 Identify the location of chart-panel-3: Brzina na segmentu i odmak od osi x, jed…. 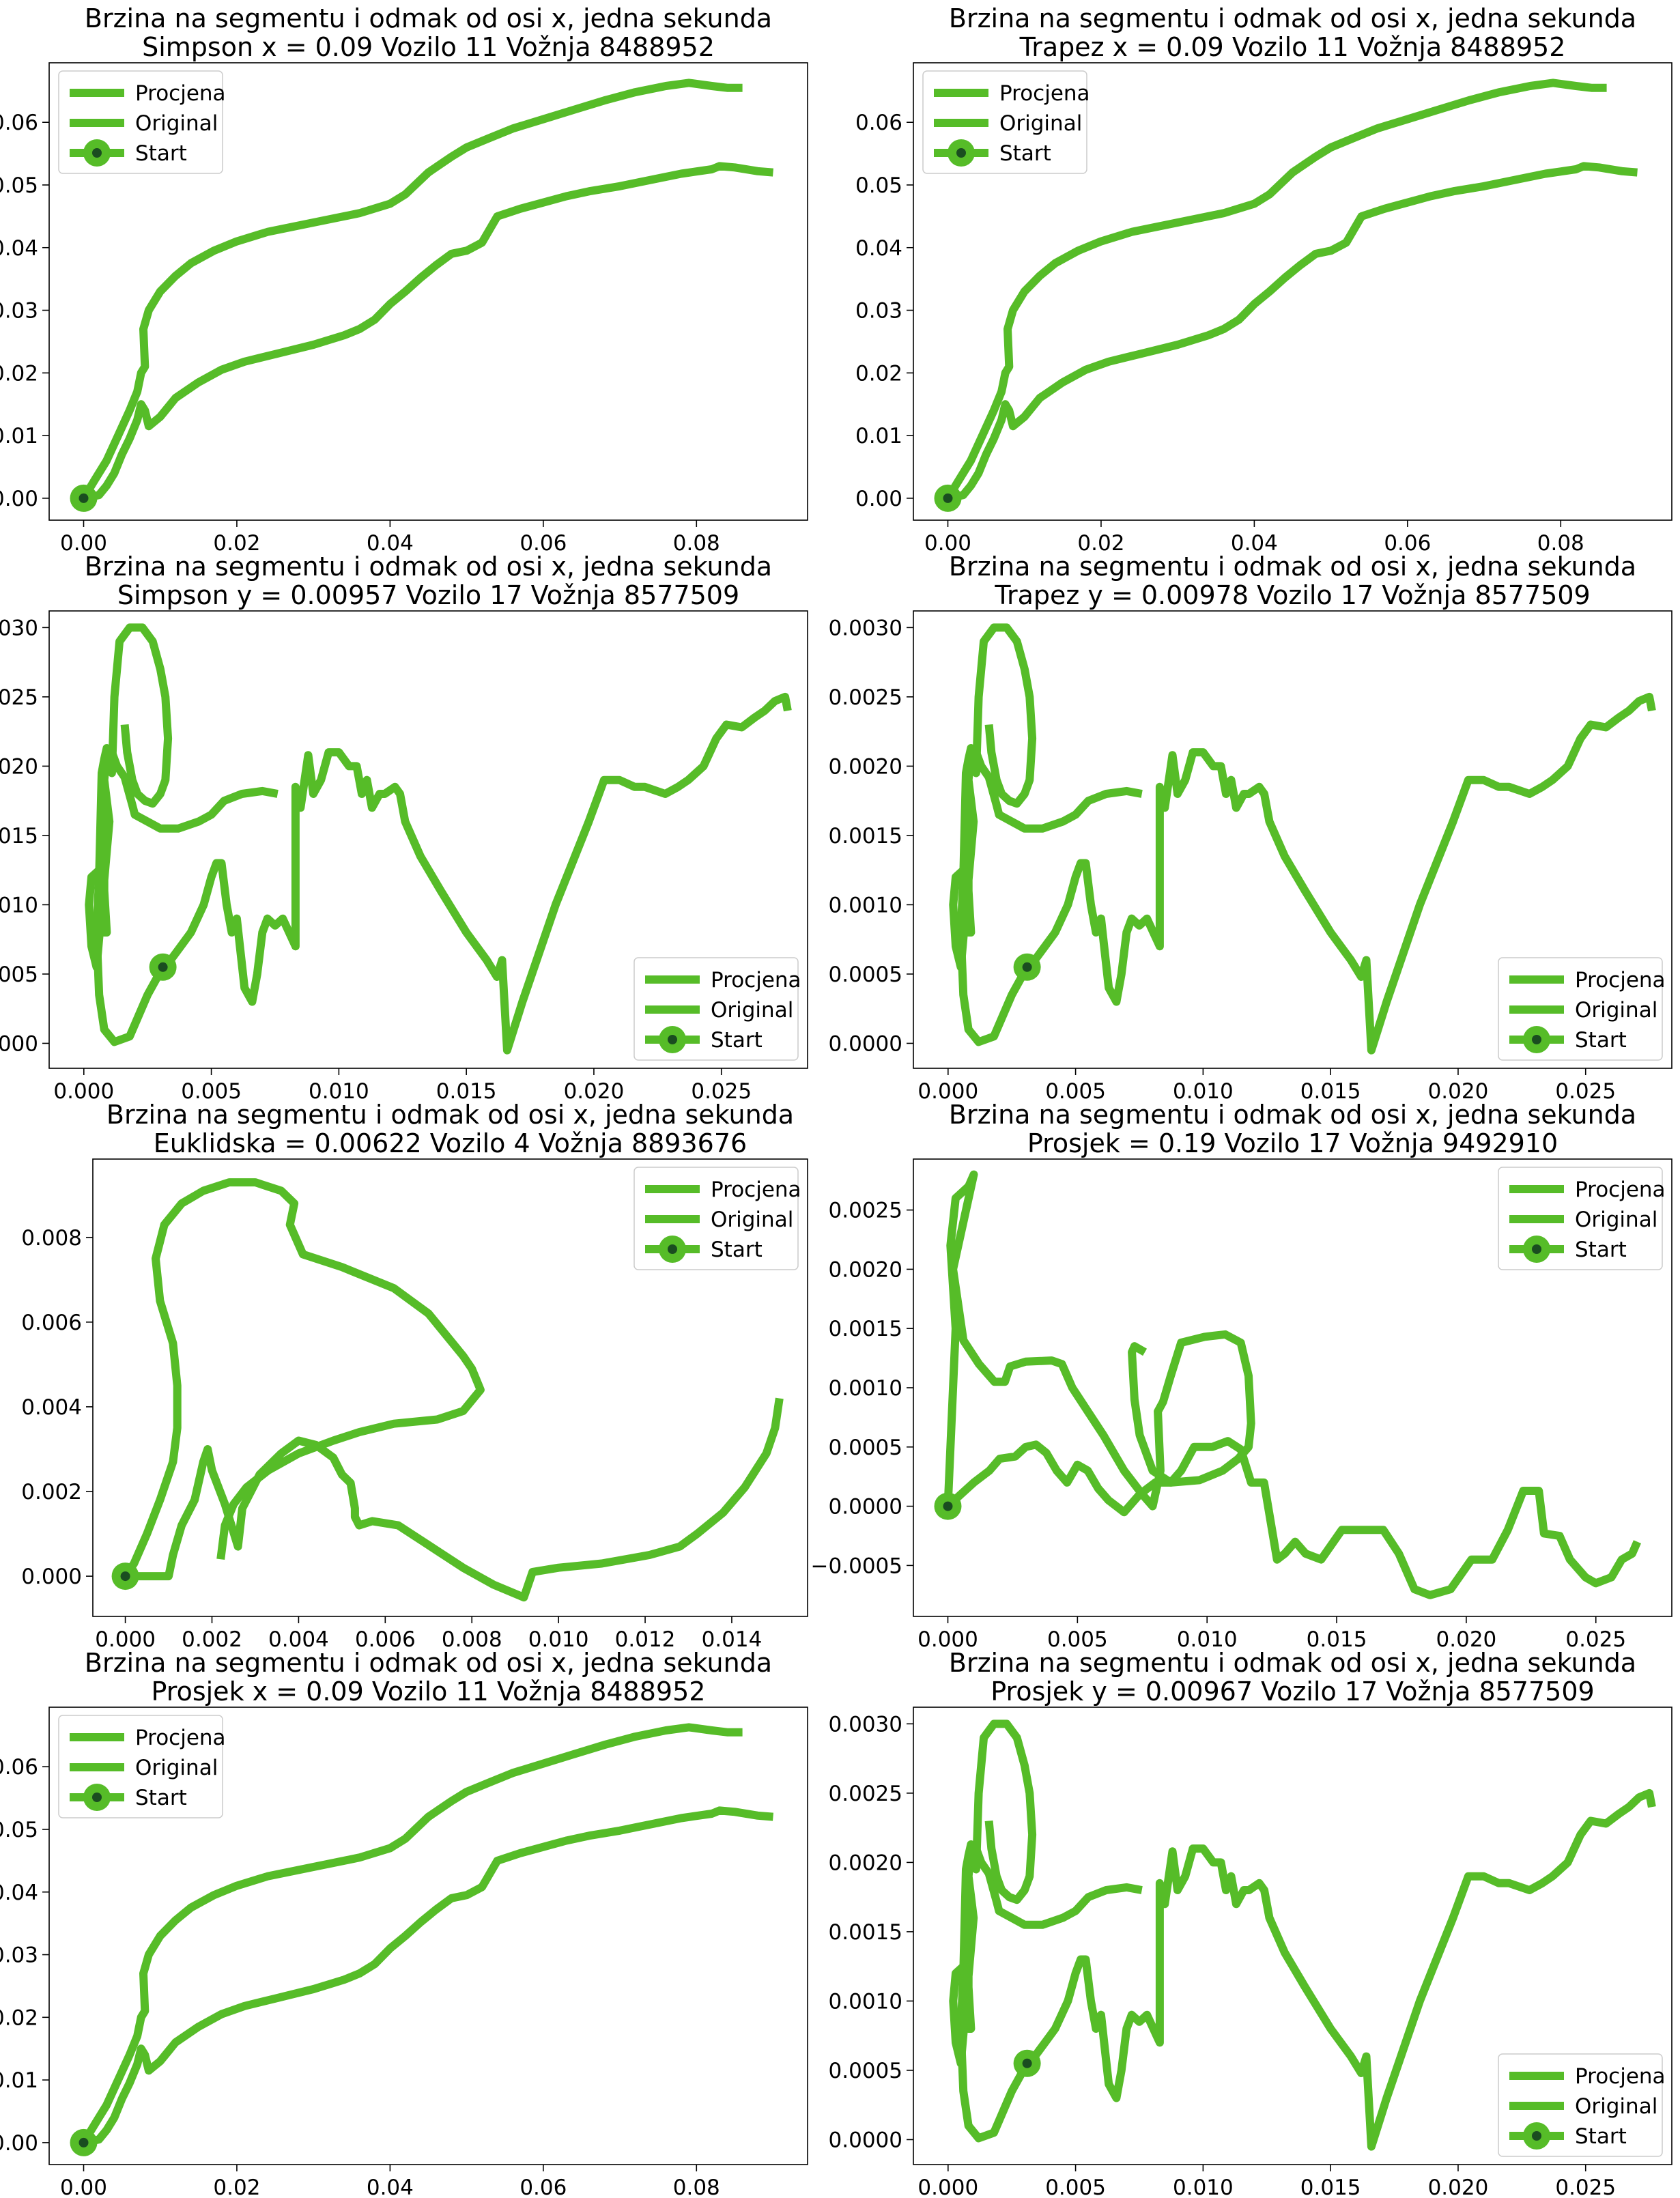
(404, 828).